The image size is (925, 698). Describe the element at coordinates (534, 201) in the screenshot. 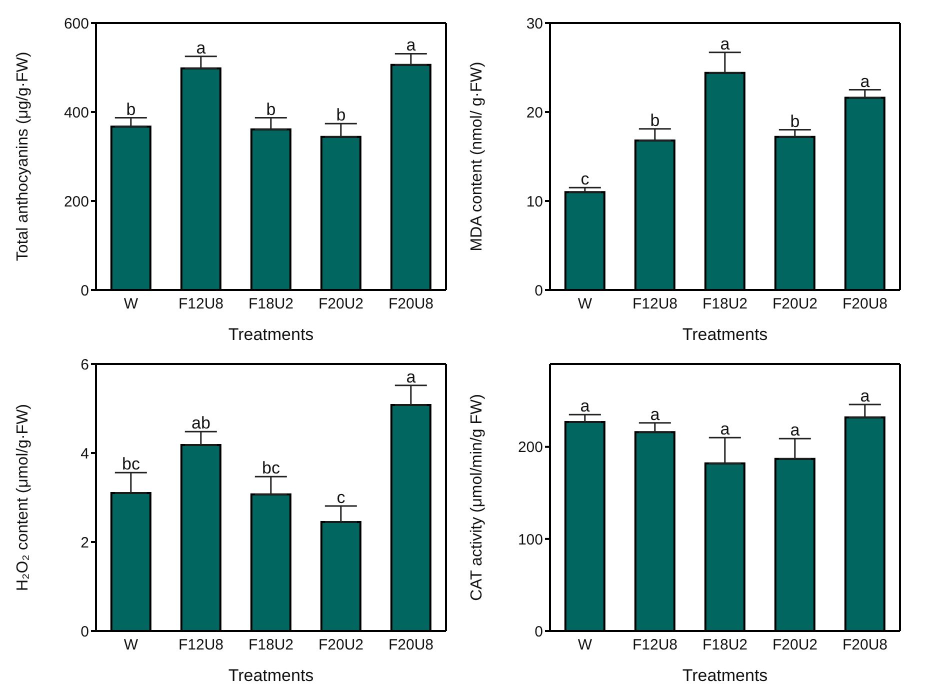

I see `y-tick-label: 10` at that location.